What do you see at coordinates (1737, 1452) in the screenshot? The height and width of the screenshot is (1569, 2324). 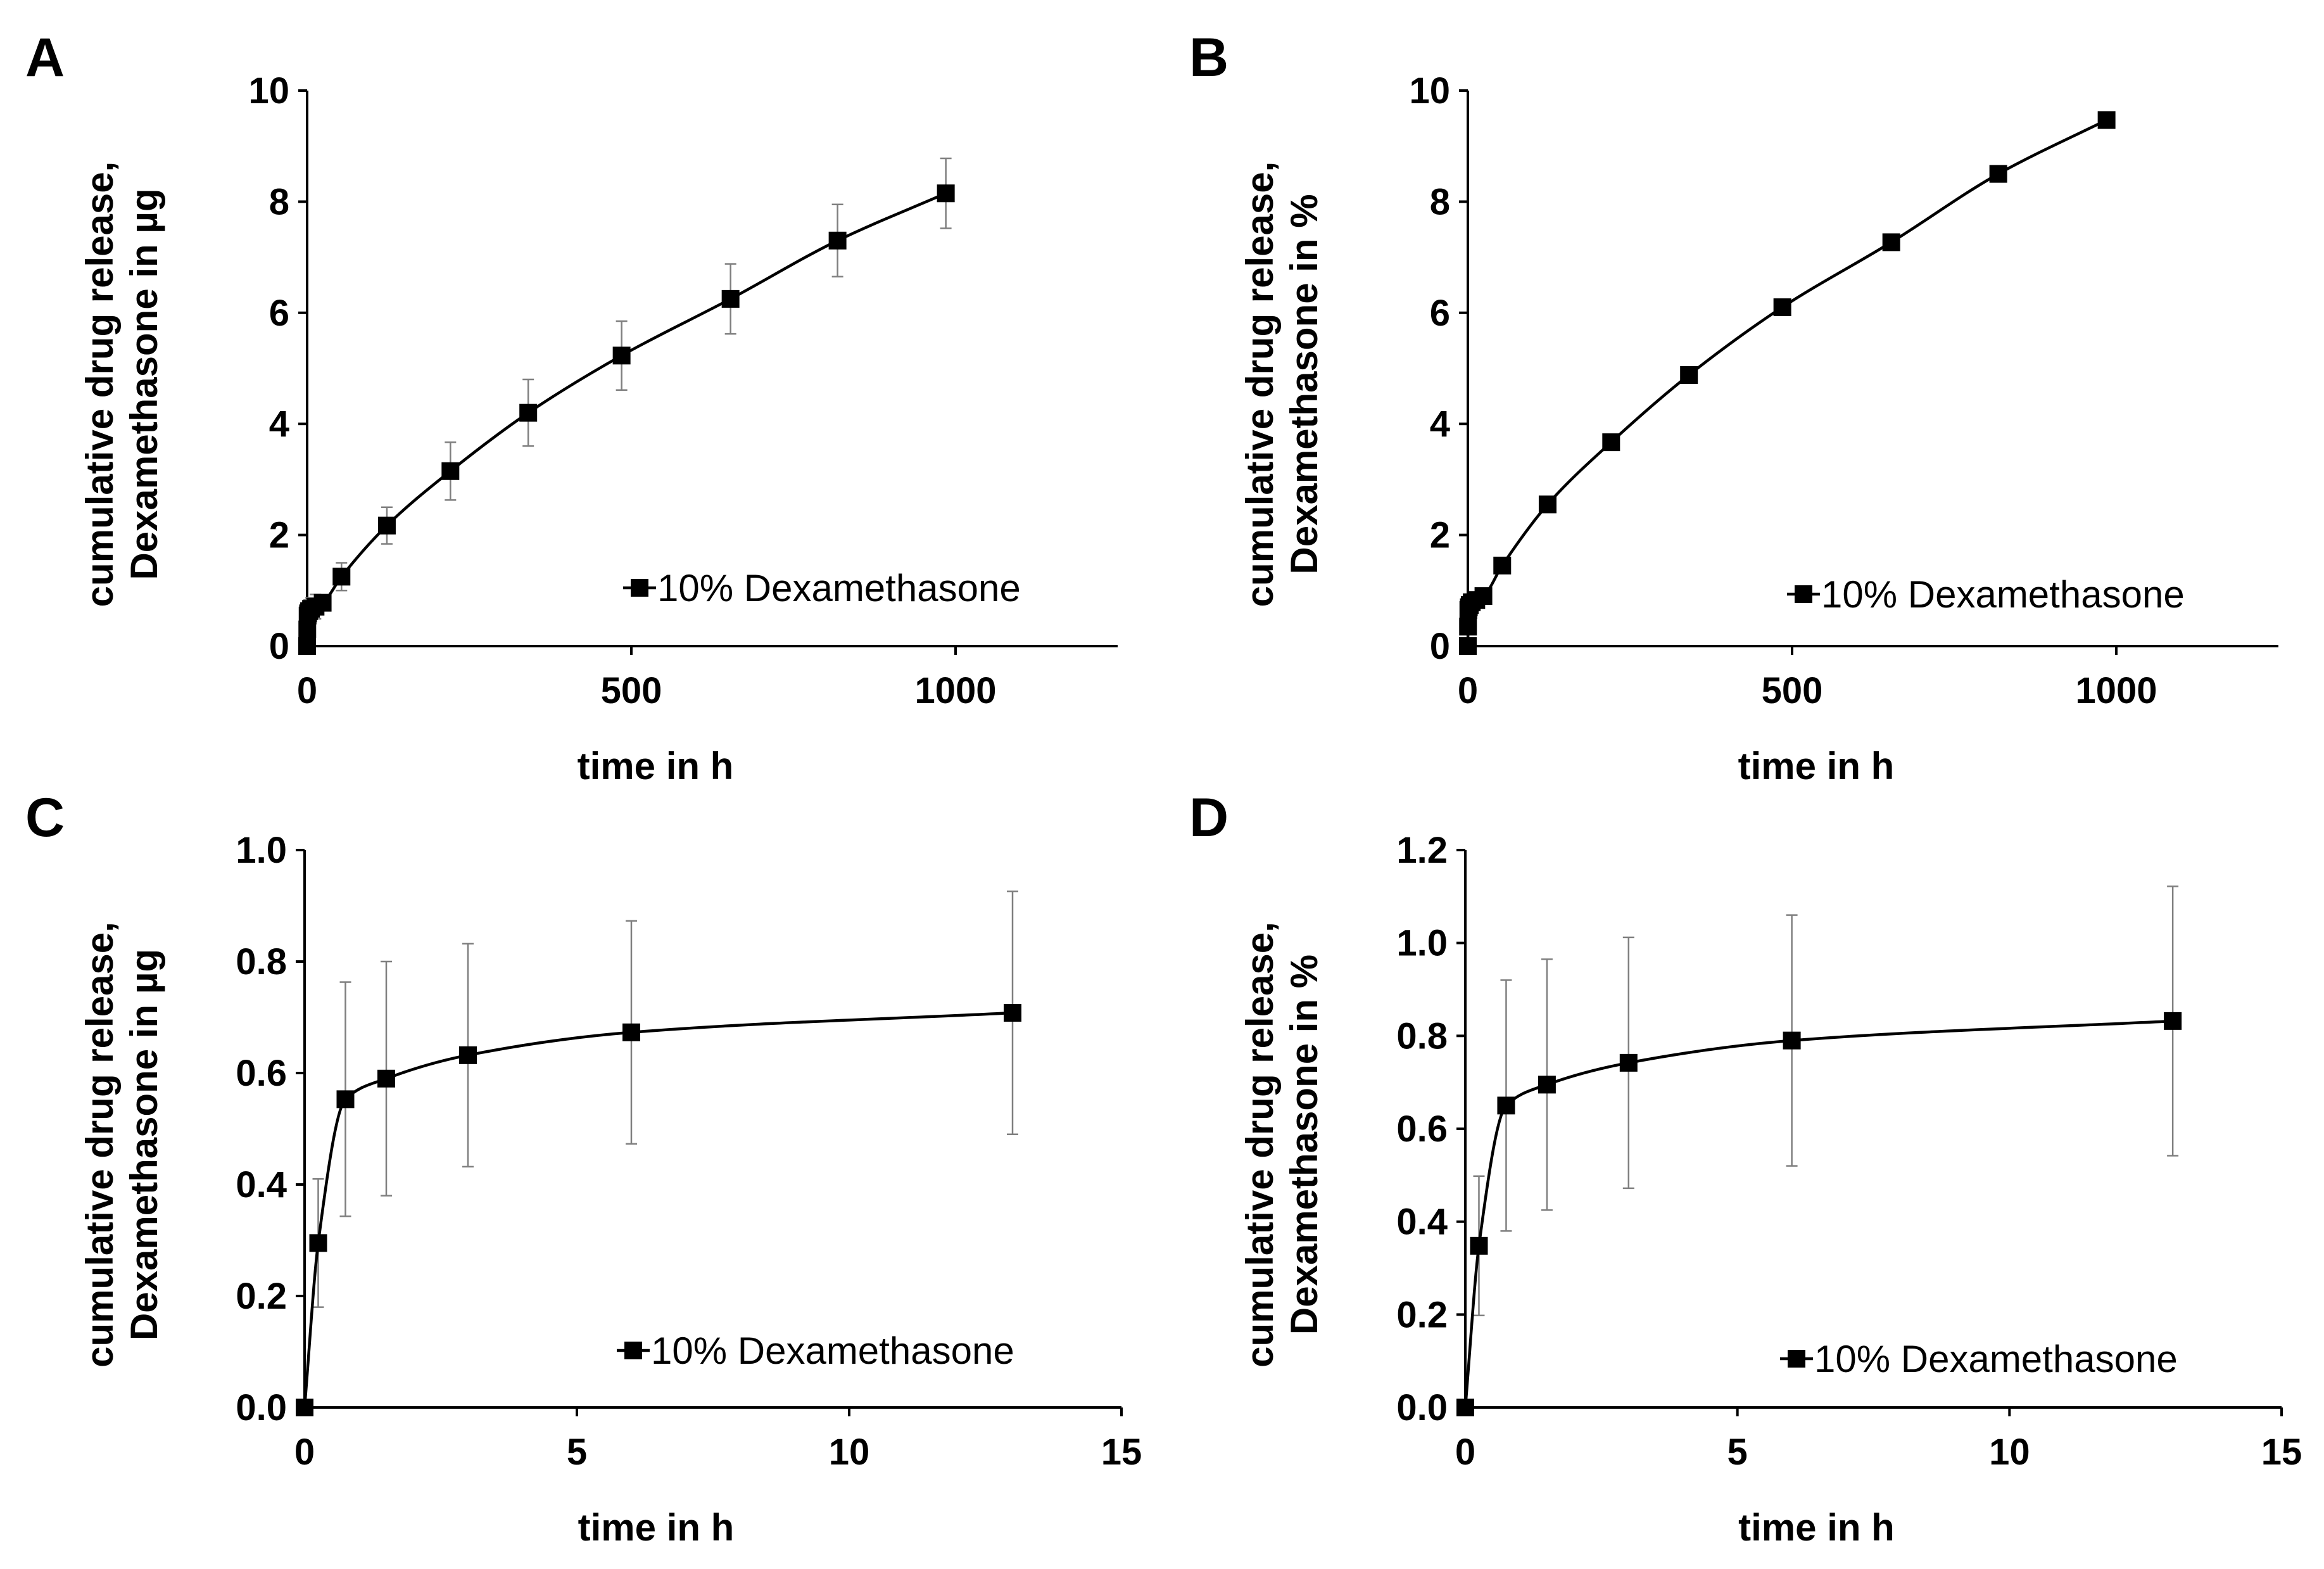 I see `x-tick-label: 5` at bounding box center [1737, 1452].